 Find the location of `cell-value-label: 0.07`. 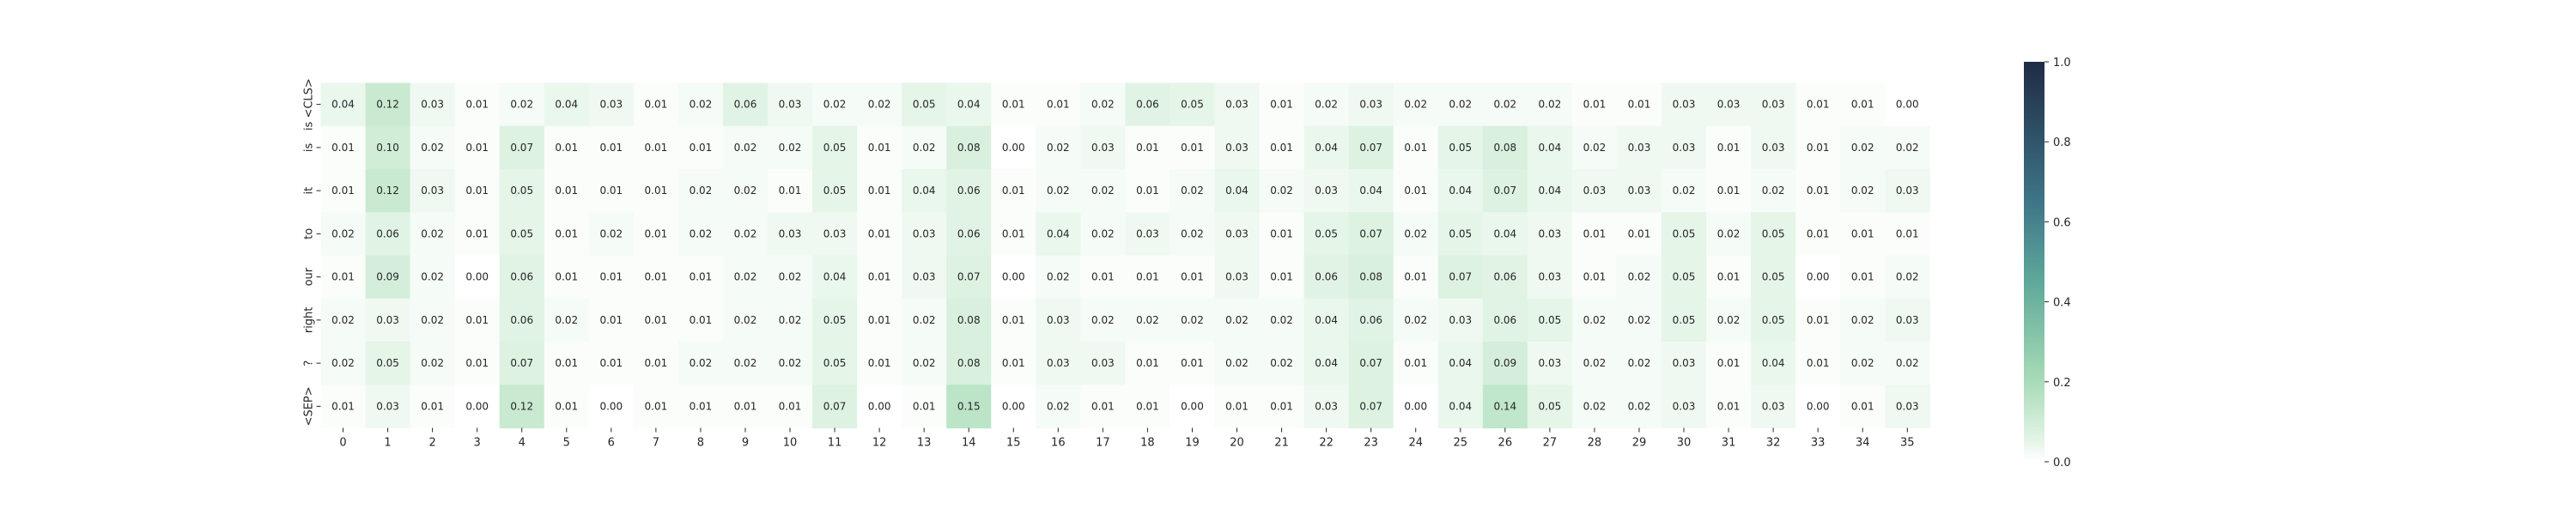

cell-value-label: 0.07 is located at coordinates (1504, 191).